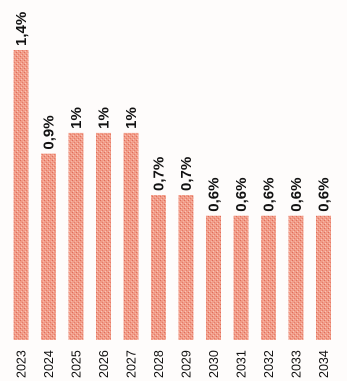 The image size is (347, 381). What do you see at coordinates (76, 118) in the screenshot?
I see `value-label-2025: 1%` at bounding box center [76, 118].